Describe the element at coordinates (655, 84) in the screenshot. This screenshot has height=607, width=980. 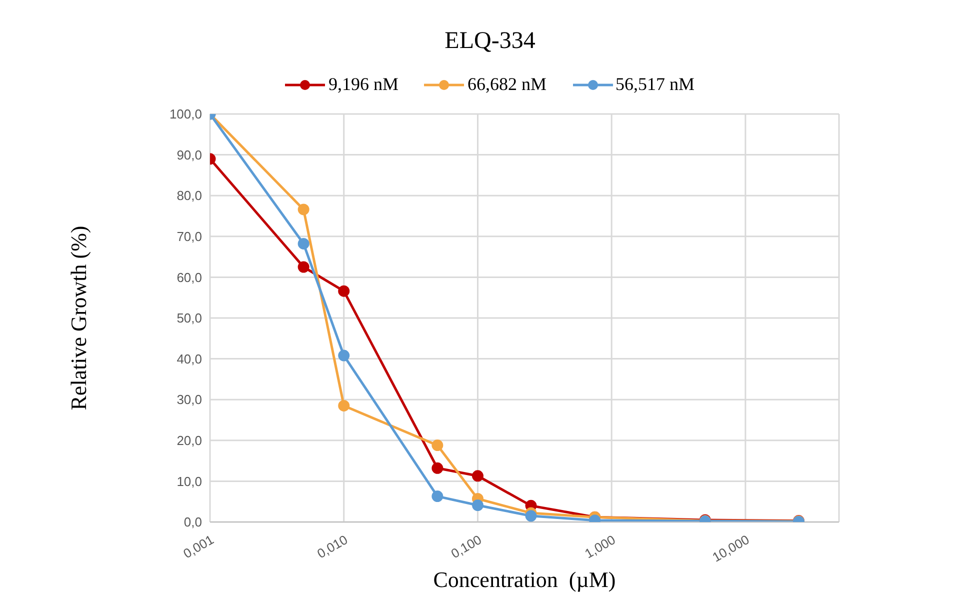
I see `legend-label: 56,517 nM` at that location.